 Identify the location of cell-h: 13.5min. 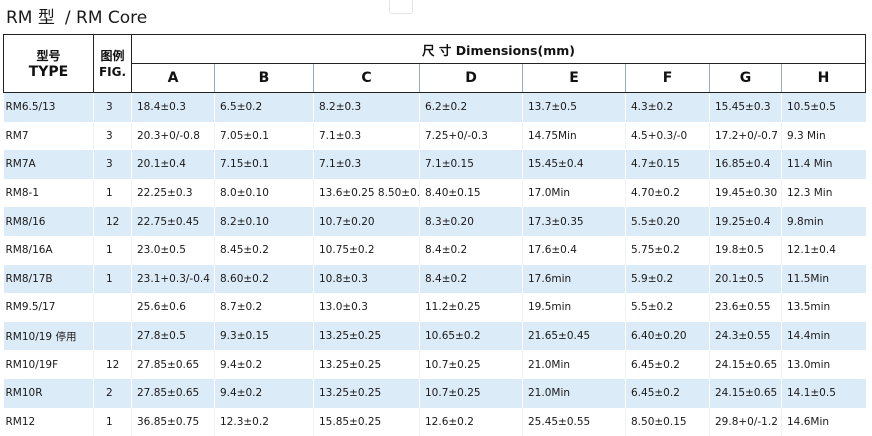
(824, 307).